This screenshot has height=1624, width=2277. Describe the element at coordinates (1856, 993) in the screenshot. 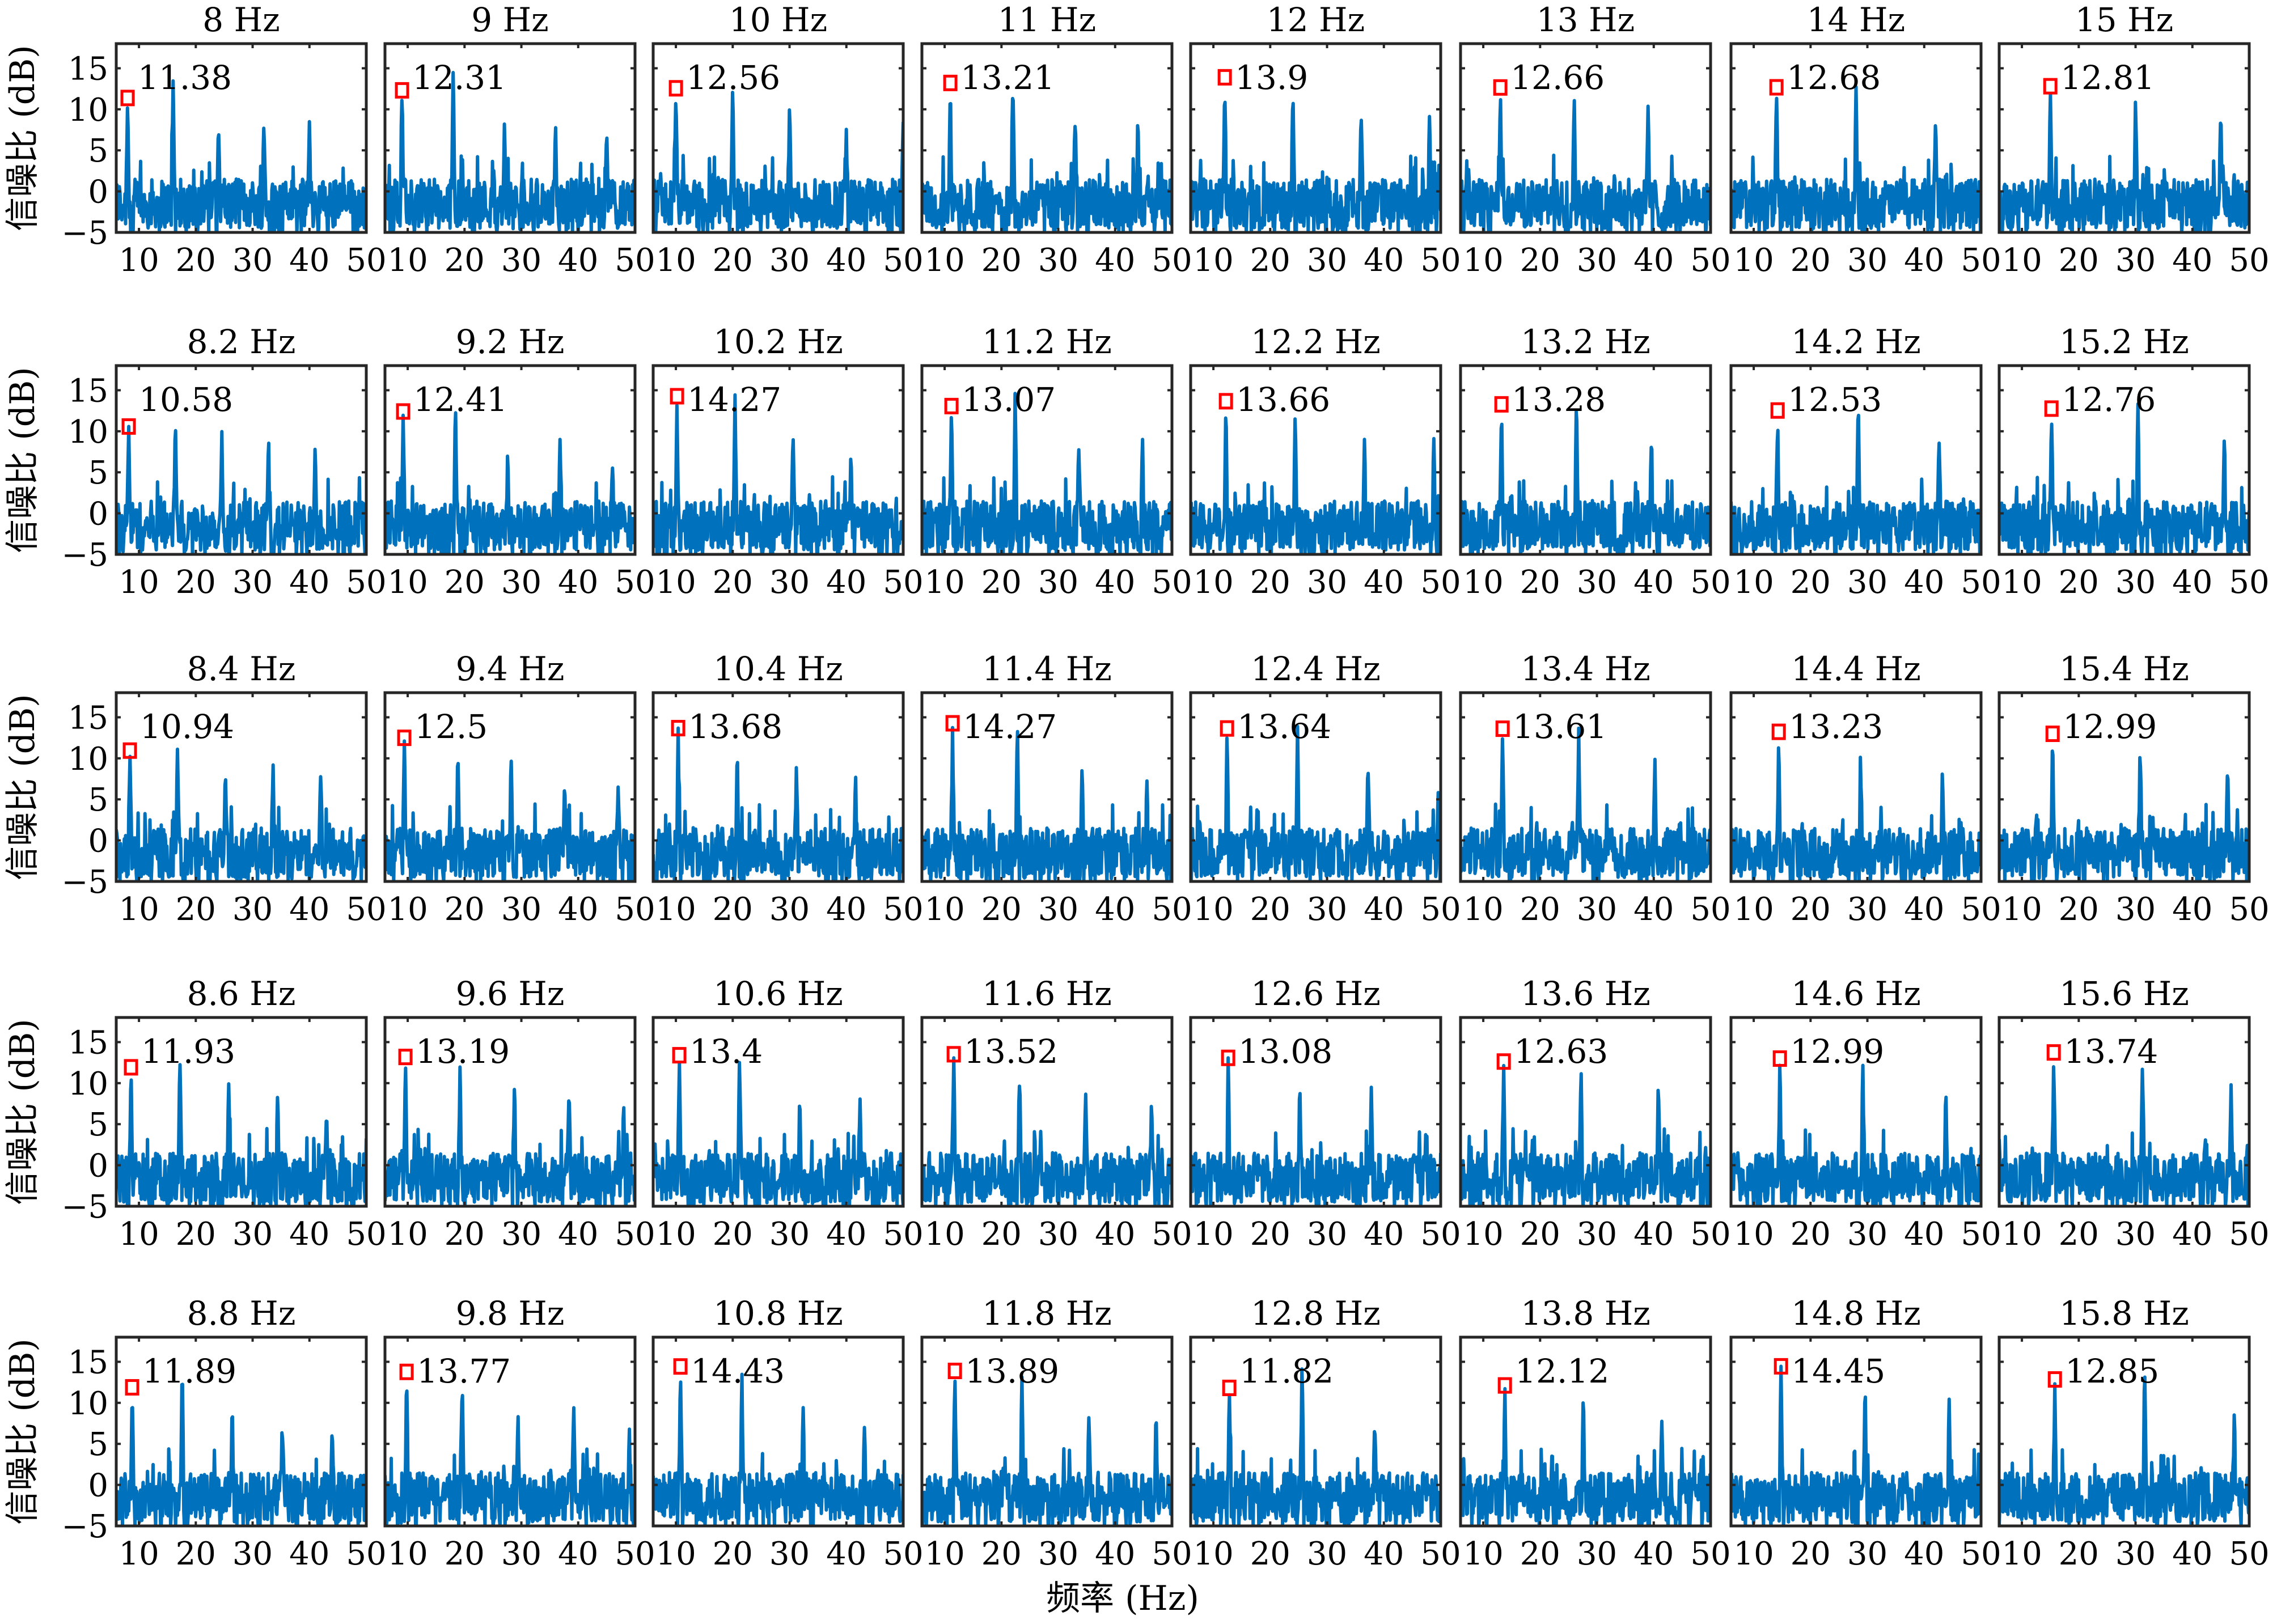

I see `subplot-title: 14.6 Hz` at that location.